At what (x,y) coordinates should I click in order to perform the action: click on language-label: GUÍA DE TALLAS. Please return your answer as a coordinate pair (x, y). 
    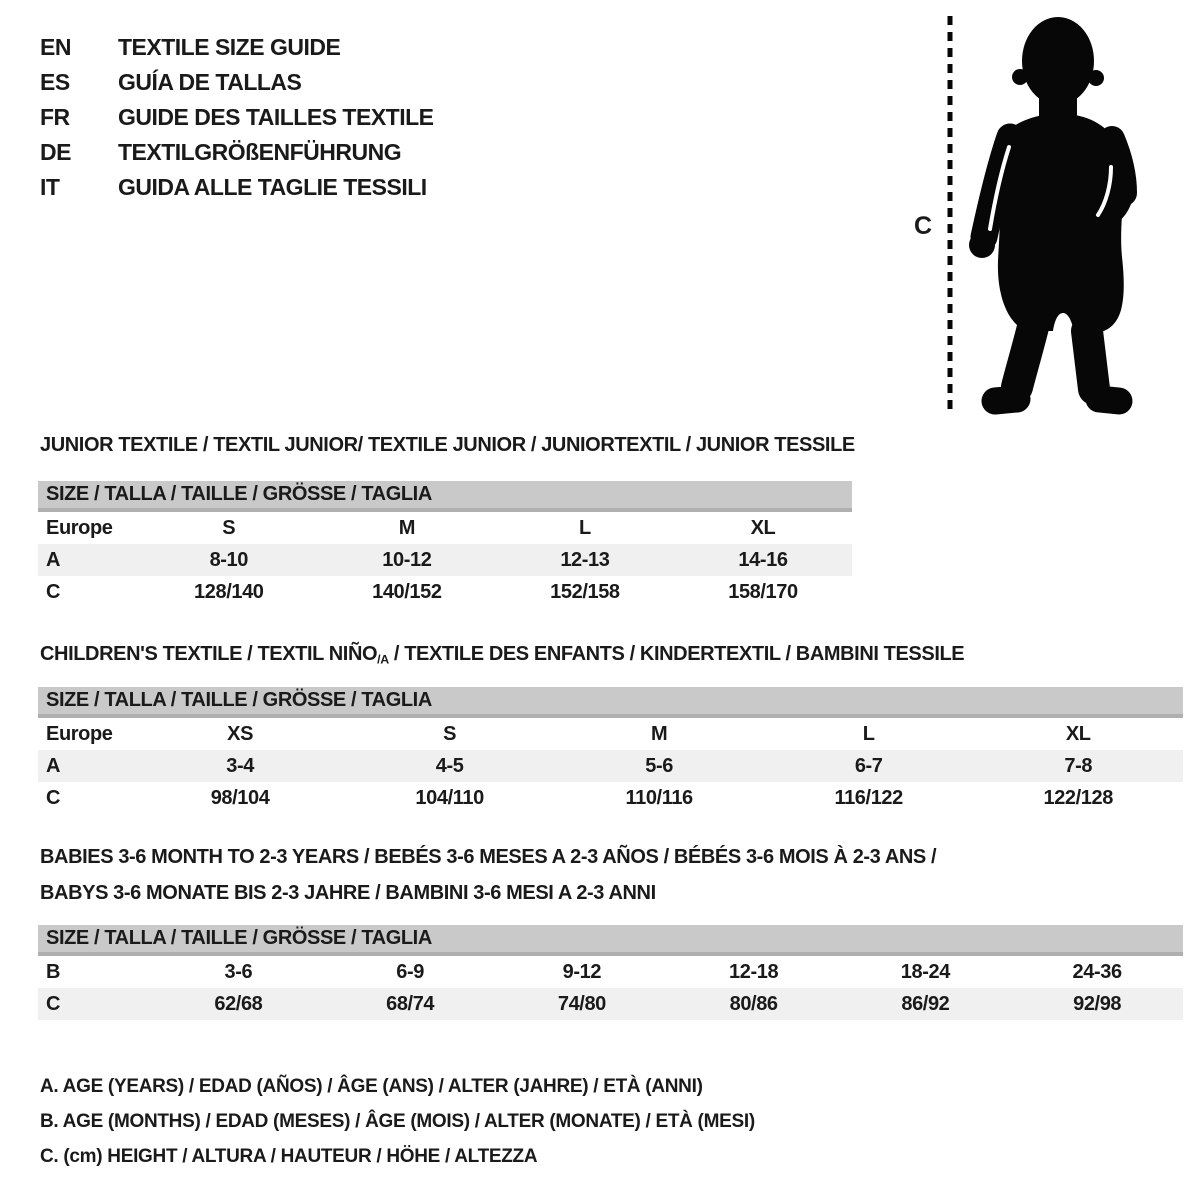
    Looking at the image, I should click on (210, 82).